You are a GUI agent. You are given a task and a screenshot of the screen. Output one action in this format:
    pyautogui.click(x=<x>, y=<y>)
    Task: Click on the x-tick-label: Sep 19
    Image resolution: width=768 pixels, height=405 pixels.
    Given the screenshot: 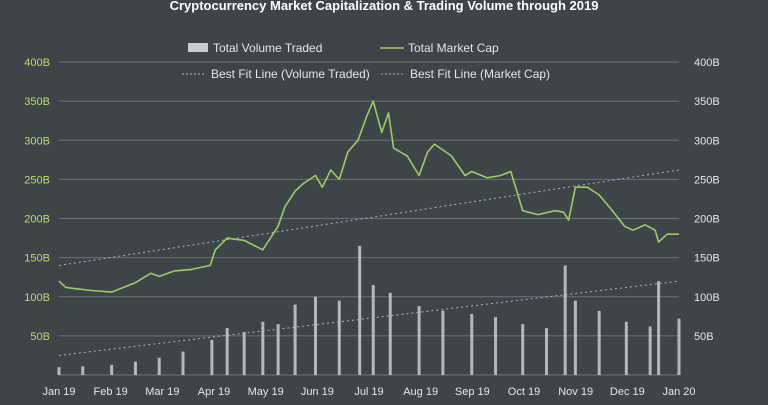 What is the action you would take?
    pyautogui.click(x=472, y=392)
    